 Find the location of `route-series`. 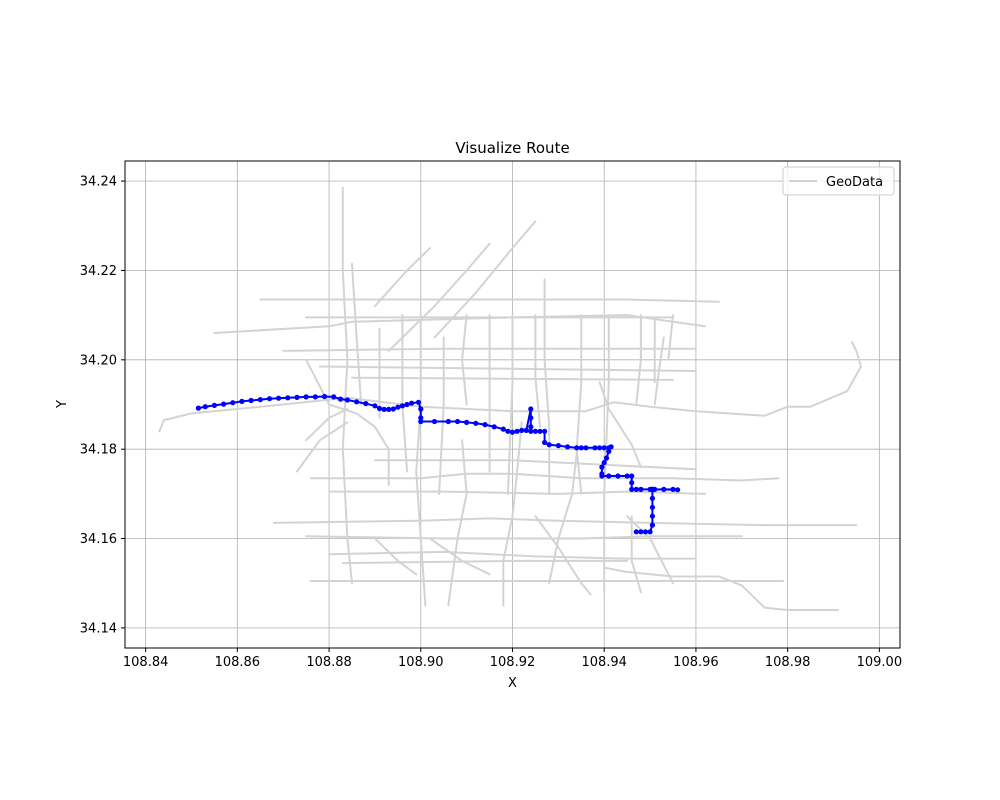

route-series is located at coordinates (438, 464).